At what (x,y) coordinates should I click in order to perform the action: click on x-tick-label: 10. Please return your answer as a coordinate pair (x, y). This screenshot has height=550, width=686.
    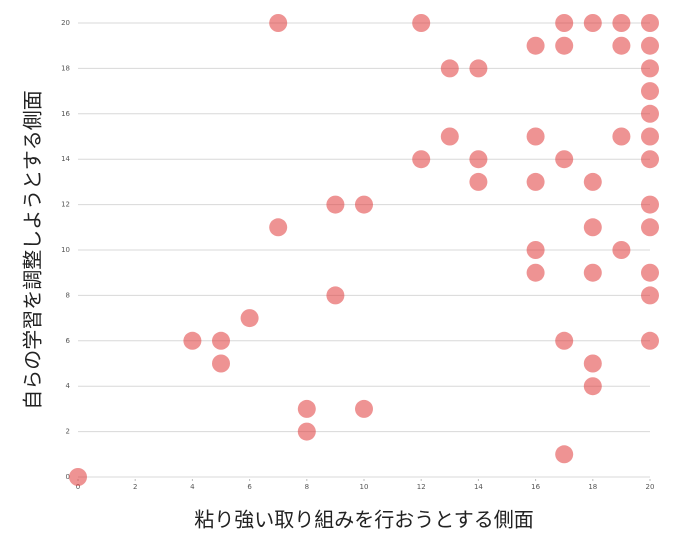
    Looking at the image, I should click on (364, 487).